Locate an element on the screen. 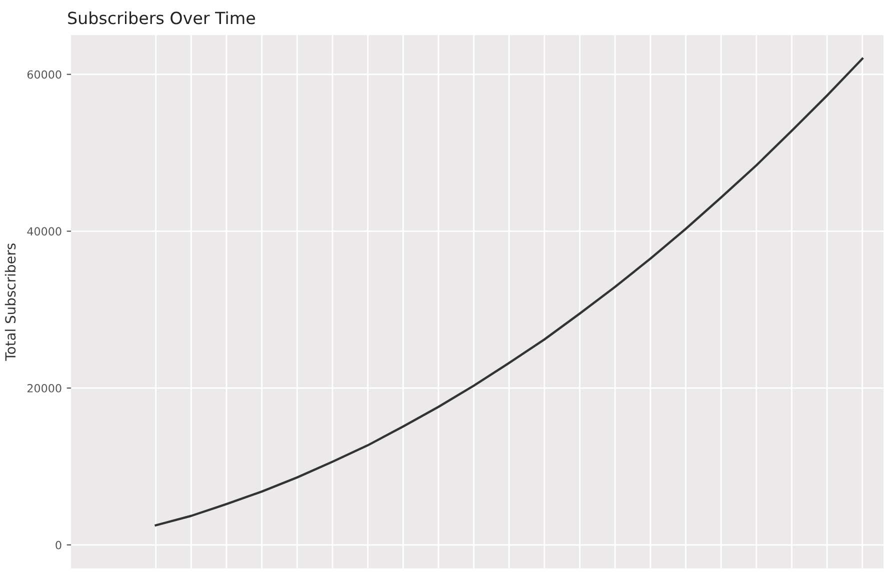 This screenshot has width=888, height=586. y-tick-label: 40000 is located at coordinates (44, 231).